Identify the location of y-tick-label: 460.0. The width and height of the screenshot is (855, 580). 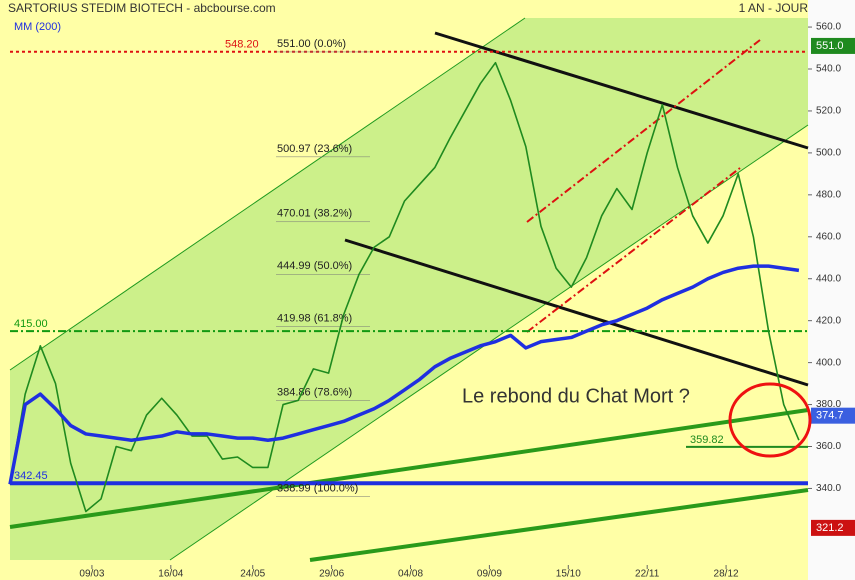
(828, 236).